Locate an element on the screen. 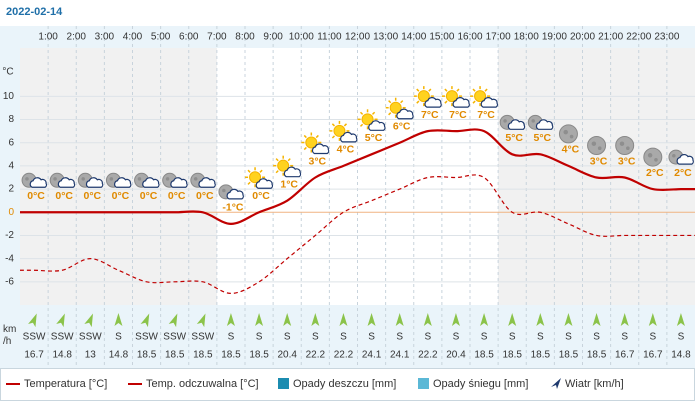 The height and width of the screenshot is (408, 695). wind-speed: 14.8 is located at coordinates (119, 355).